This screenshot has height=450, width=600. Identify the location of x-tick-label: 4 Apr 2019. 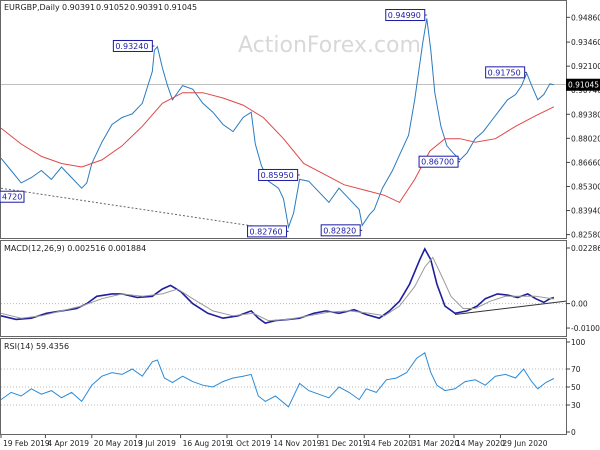
(68, 443).